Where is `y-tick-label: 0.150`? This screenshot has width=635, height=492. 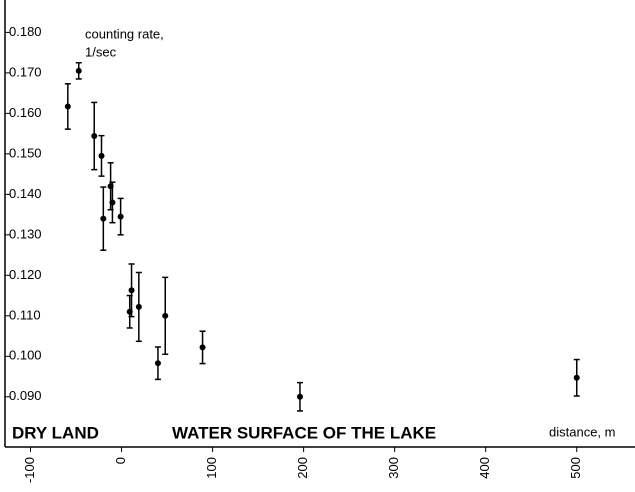
y-tick-label: 0.150 is located at coordinates (25, 152).